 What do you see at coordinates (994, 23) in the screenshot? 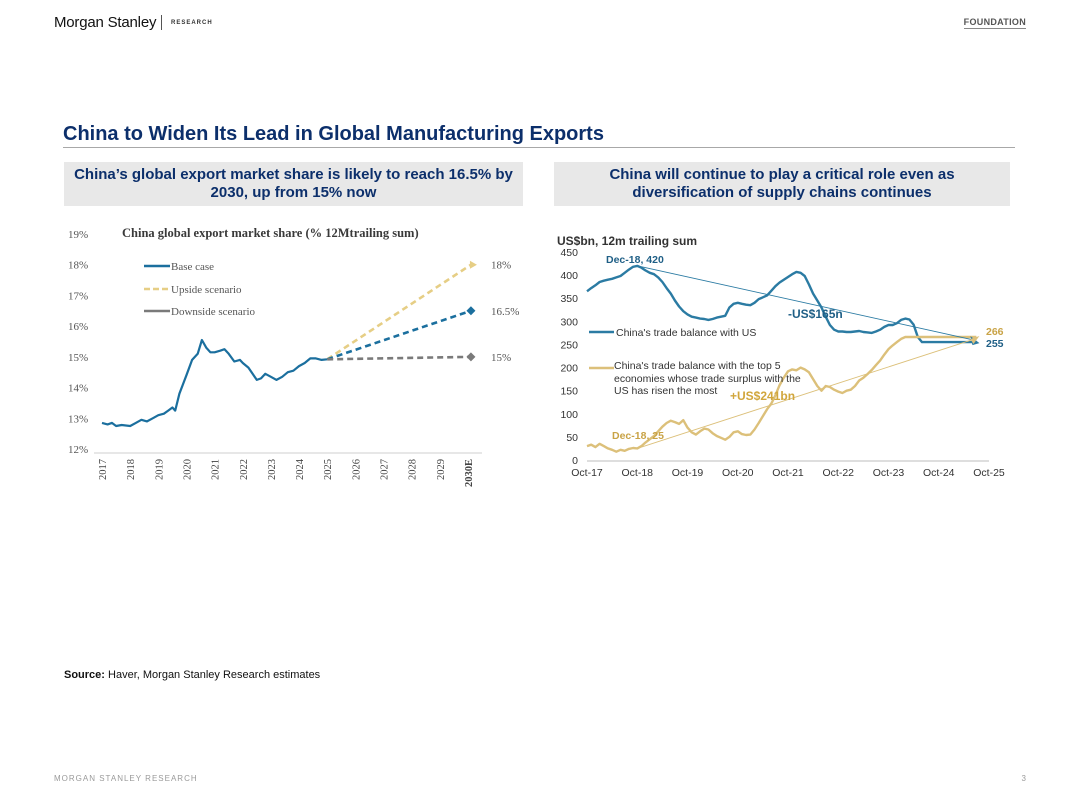
I see `foundation-badge: FOUNDATION` at bounding box center [994, 23].